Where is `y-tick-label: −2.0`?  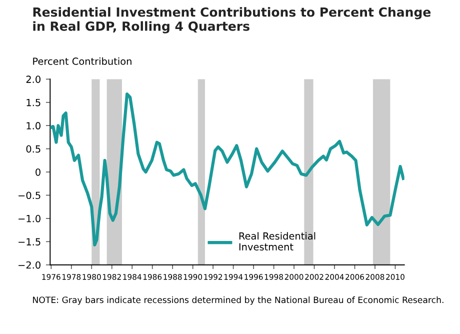
y-tick-label: −2.0 is located at coordinates (29, 265).